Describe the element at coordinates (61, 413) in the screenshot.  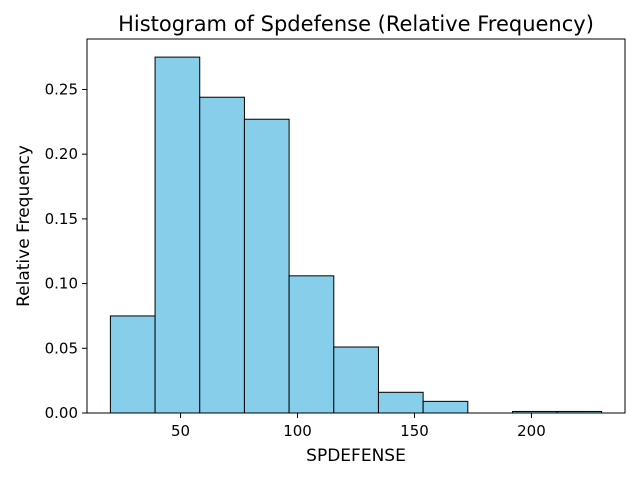
I see `y-tick-label: 0.00` at that location.